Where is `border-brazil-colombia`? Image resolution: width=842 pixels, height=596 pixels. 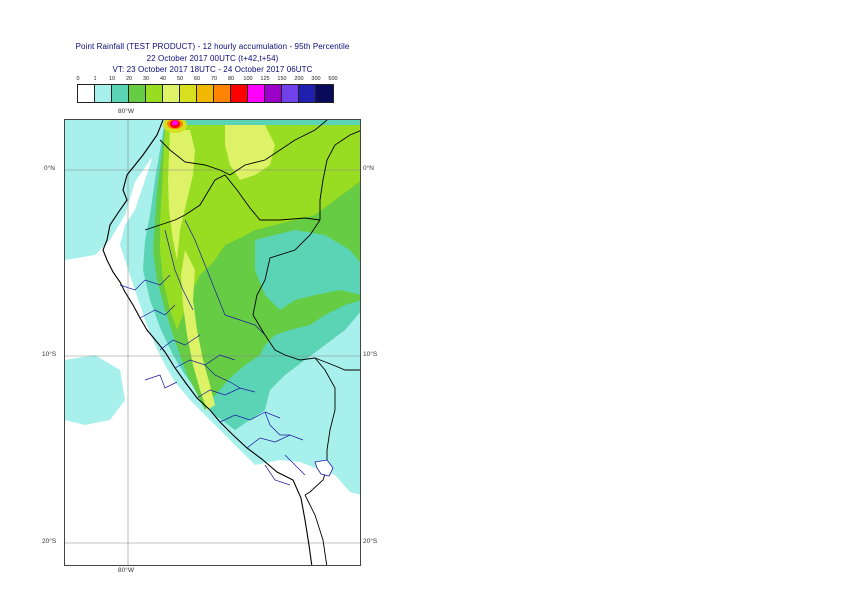
border-brazil-colombia is located at coordinates (339, 175).